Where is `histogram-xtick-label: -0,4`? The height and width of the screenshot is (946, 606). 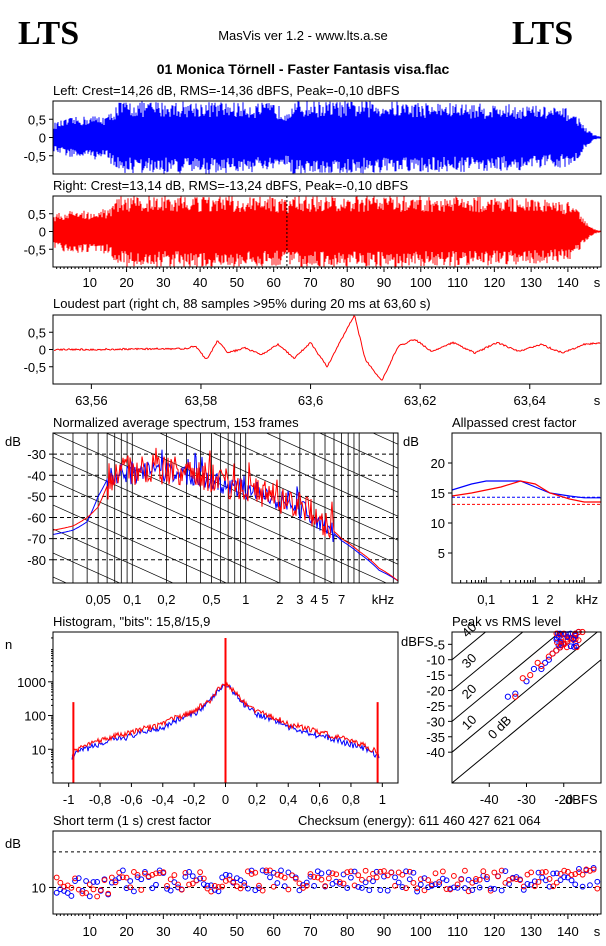 histogram-xtick-label: -0,4 is located at coordinates (163, 799).